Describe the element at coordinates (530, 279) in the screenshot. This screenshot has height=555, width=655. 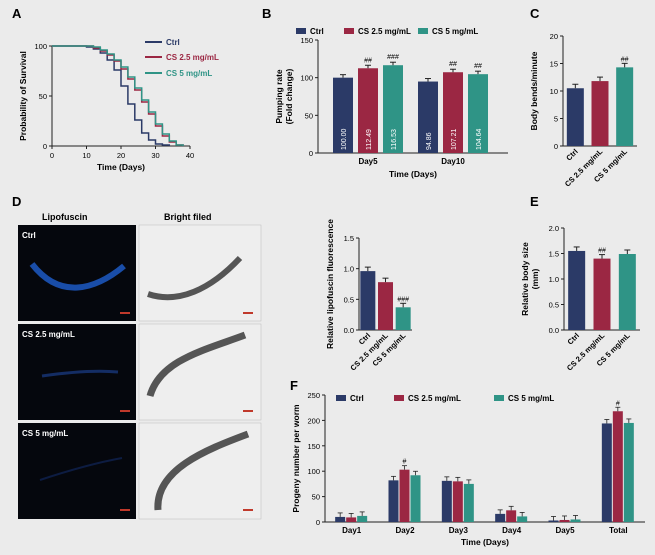
I see `chart-e-y-axis-label: Relative body size(mm)` at that location.